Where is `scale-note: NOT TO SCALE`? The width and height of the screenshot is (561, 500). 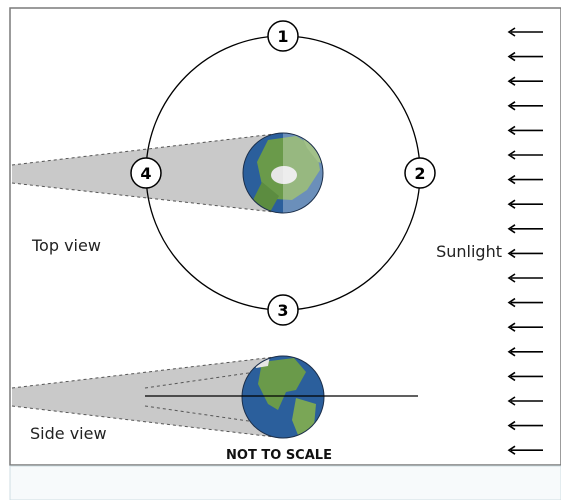
scale-note: NOT TO SCALE is located at coordinates (279, 455).